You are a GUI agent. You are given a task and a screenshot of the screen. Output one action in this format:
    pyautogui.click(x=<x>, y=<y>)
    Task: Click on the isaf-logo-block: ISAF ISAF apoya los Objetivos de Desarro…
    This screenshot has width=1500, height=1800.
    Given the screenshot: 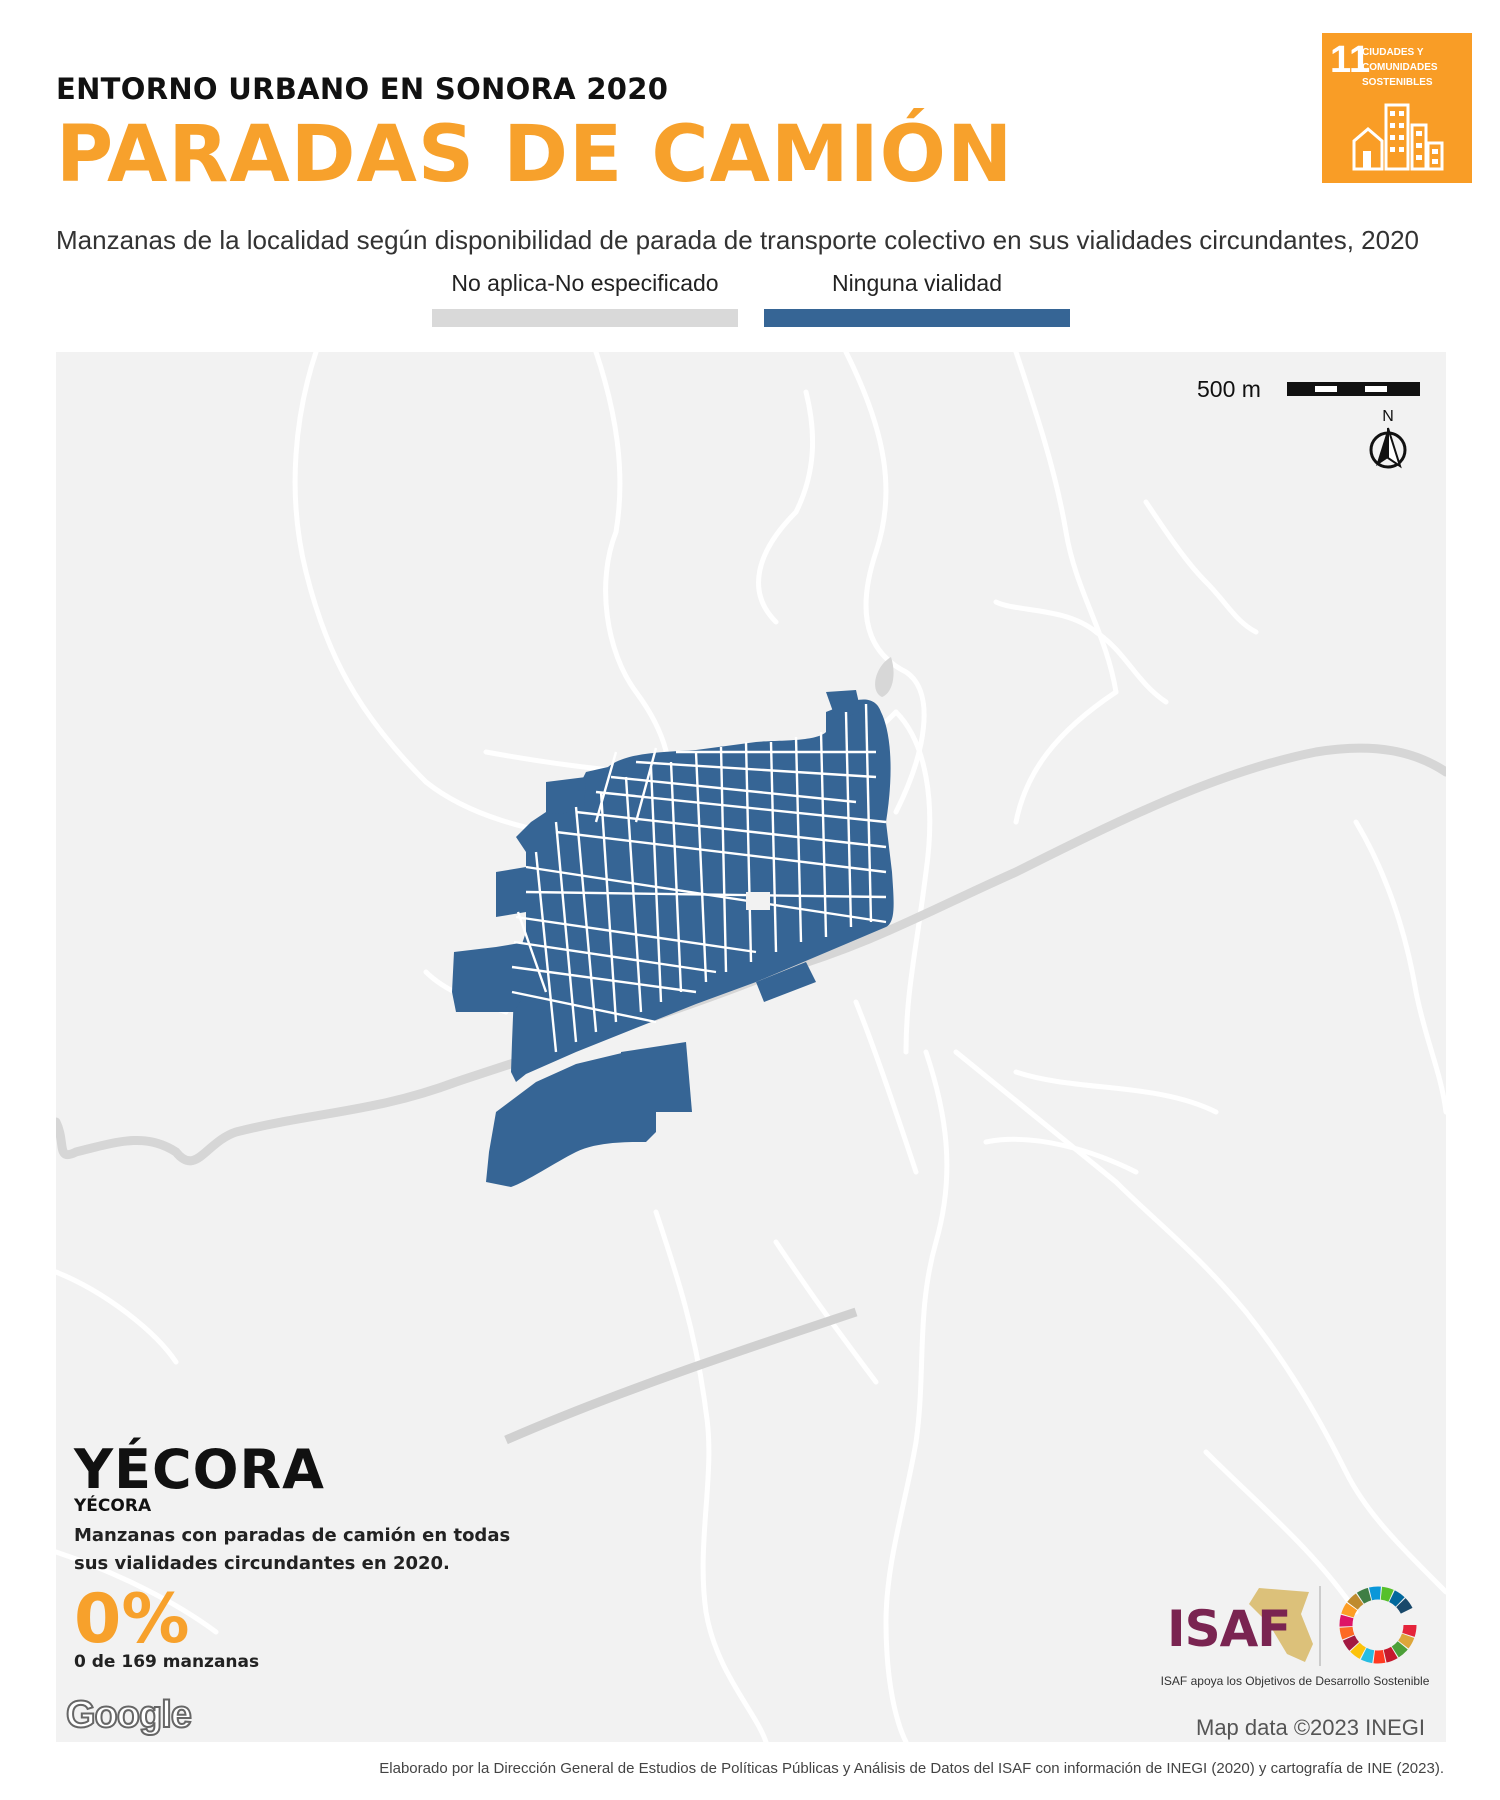 What is the action you would take?
    pyautogui.click(x=1295, y=1637)
    